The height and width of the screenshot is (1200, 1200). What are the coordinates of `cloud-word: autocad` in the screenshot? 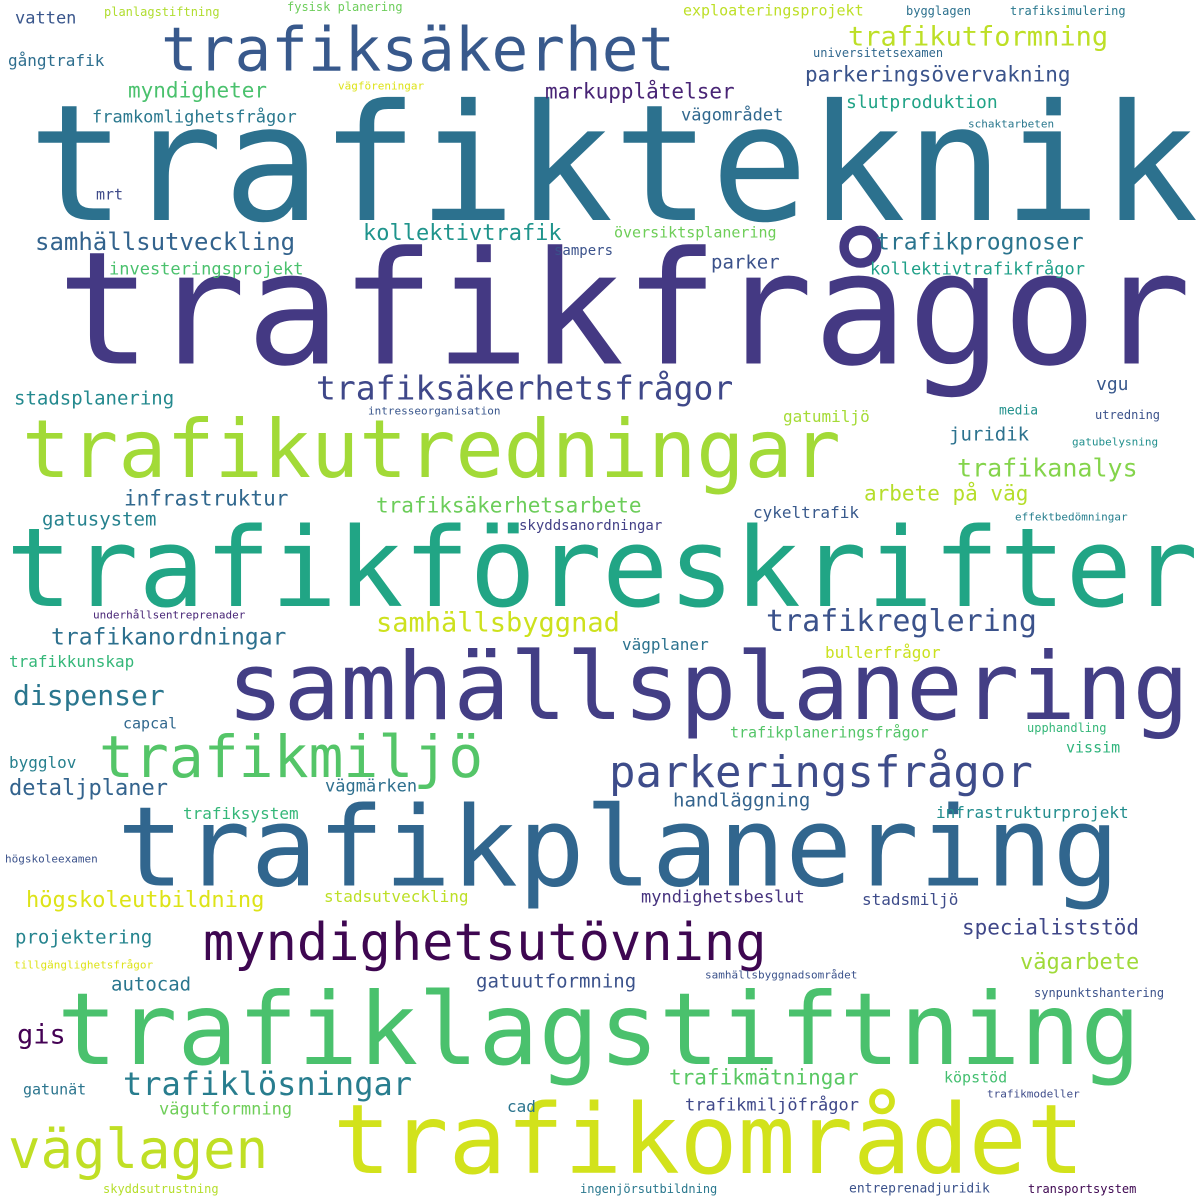 It's located at (151, 984).